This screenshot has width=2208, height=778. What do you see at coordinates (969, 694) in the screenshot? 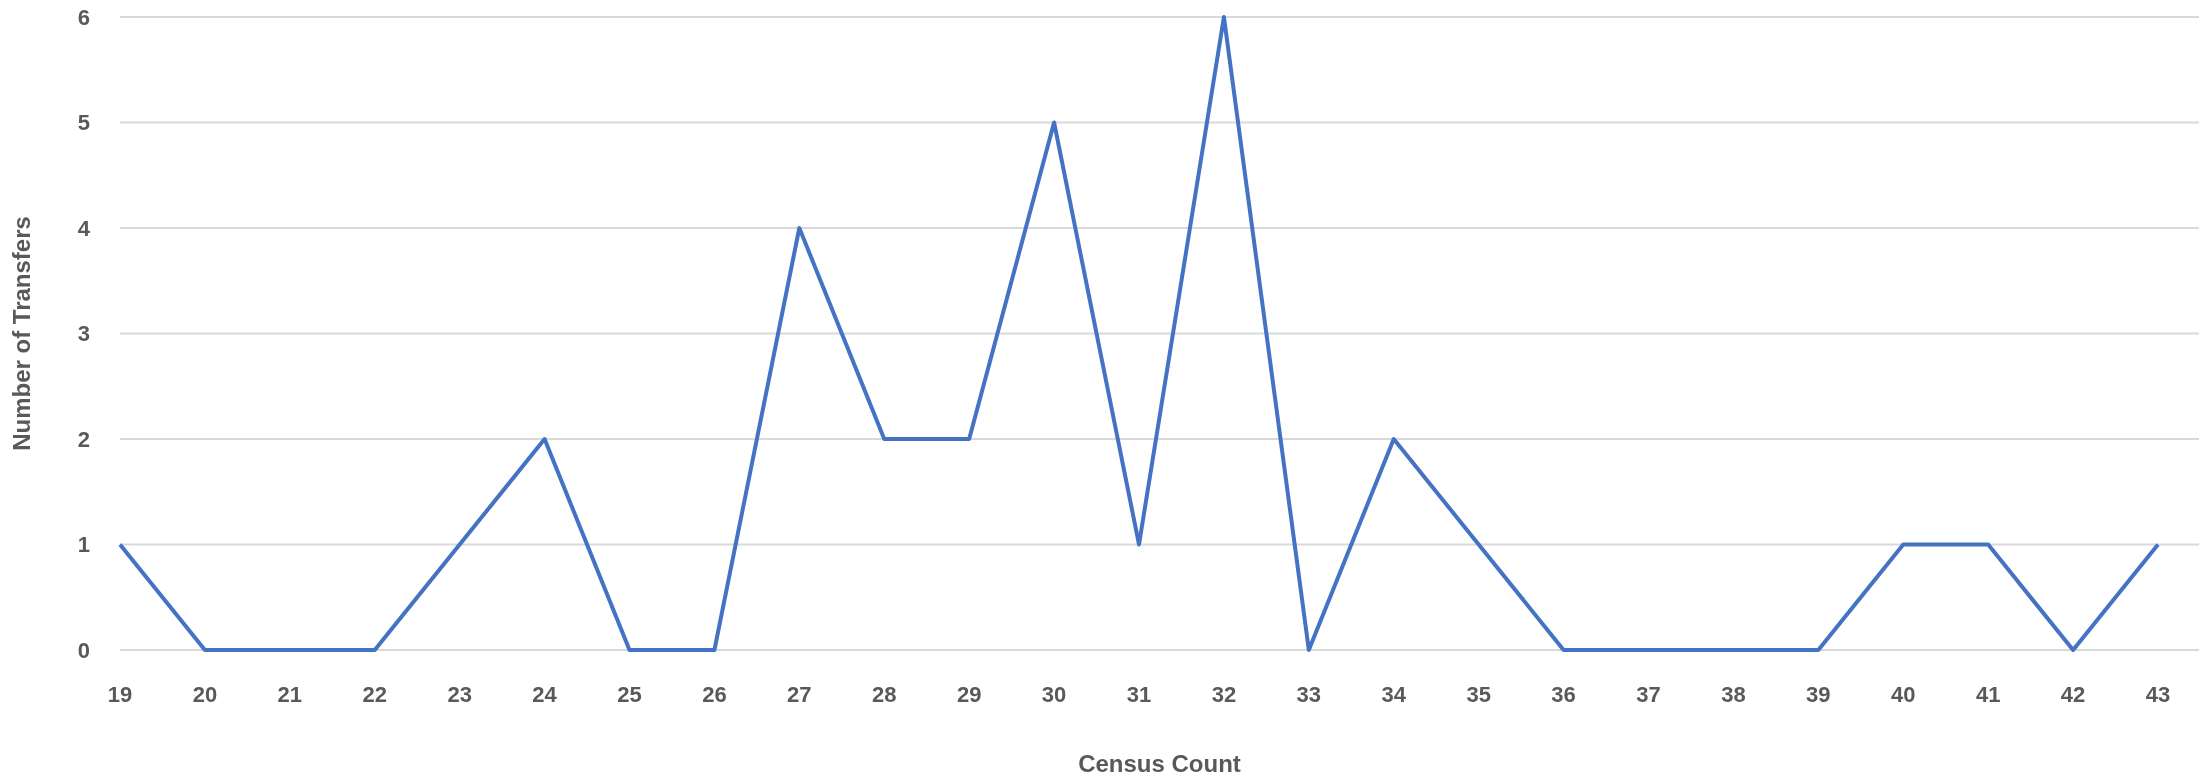
I see `x-tick-label: 29` at bounding box center [969, 694].